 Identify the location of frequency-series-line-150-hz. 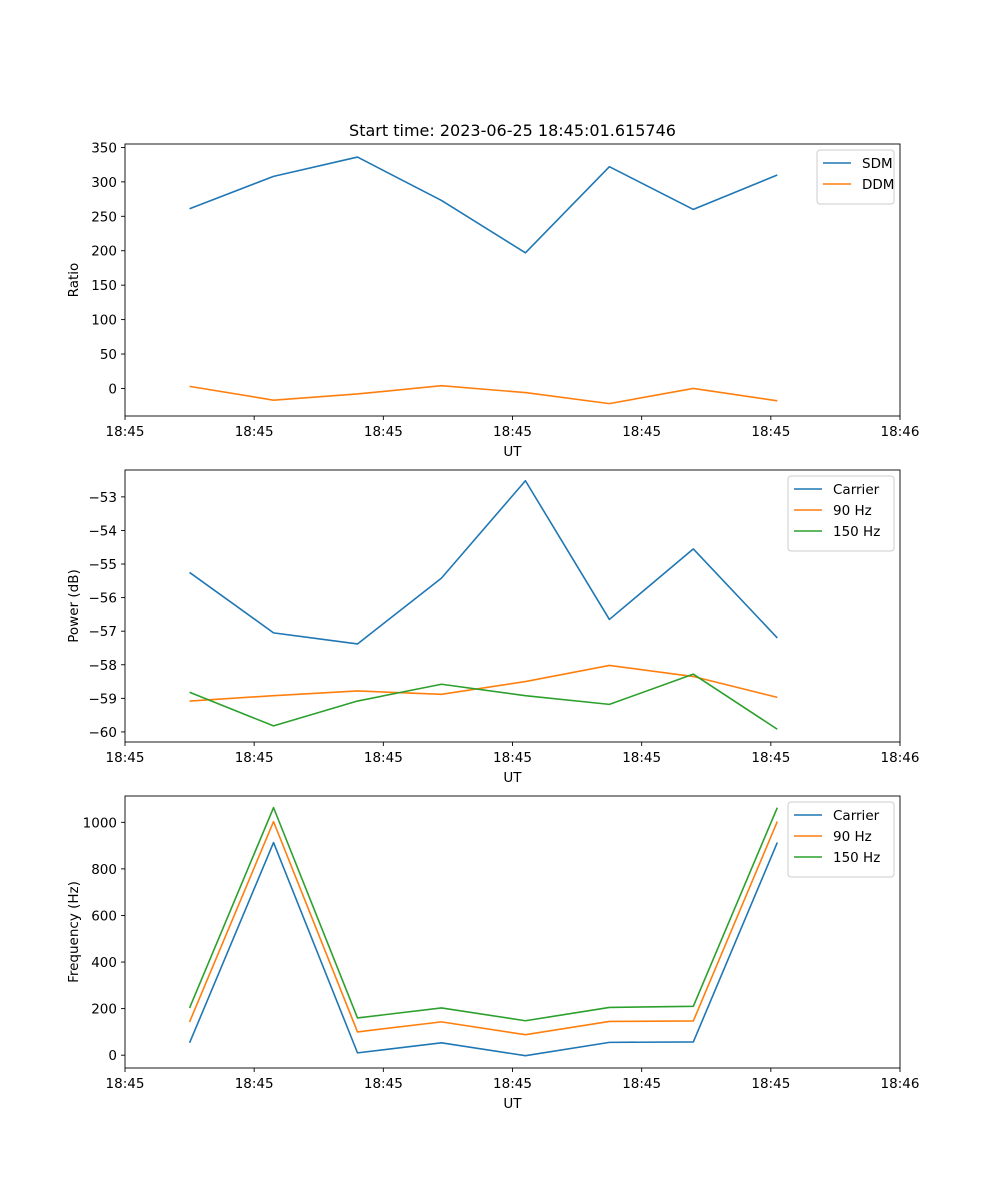
(483, 914).